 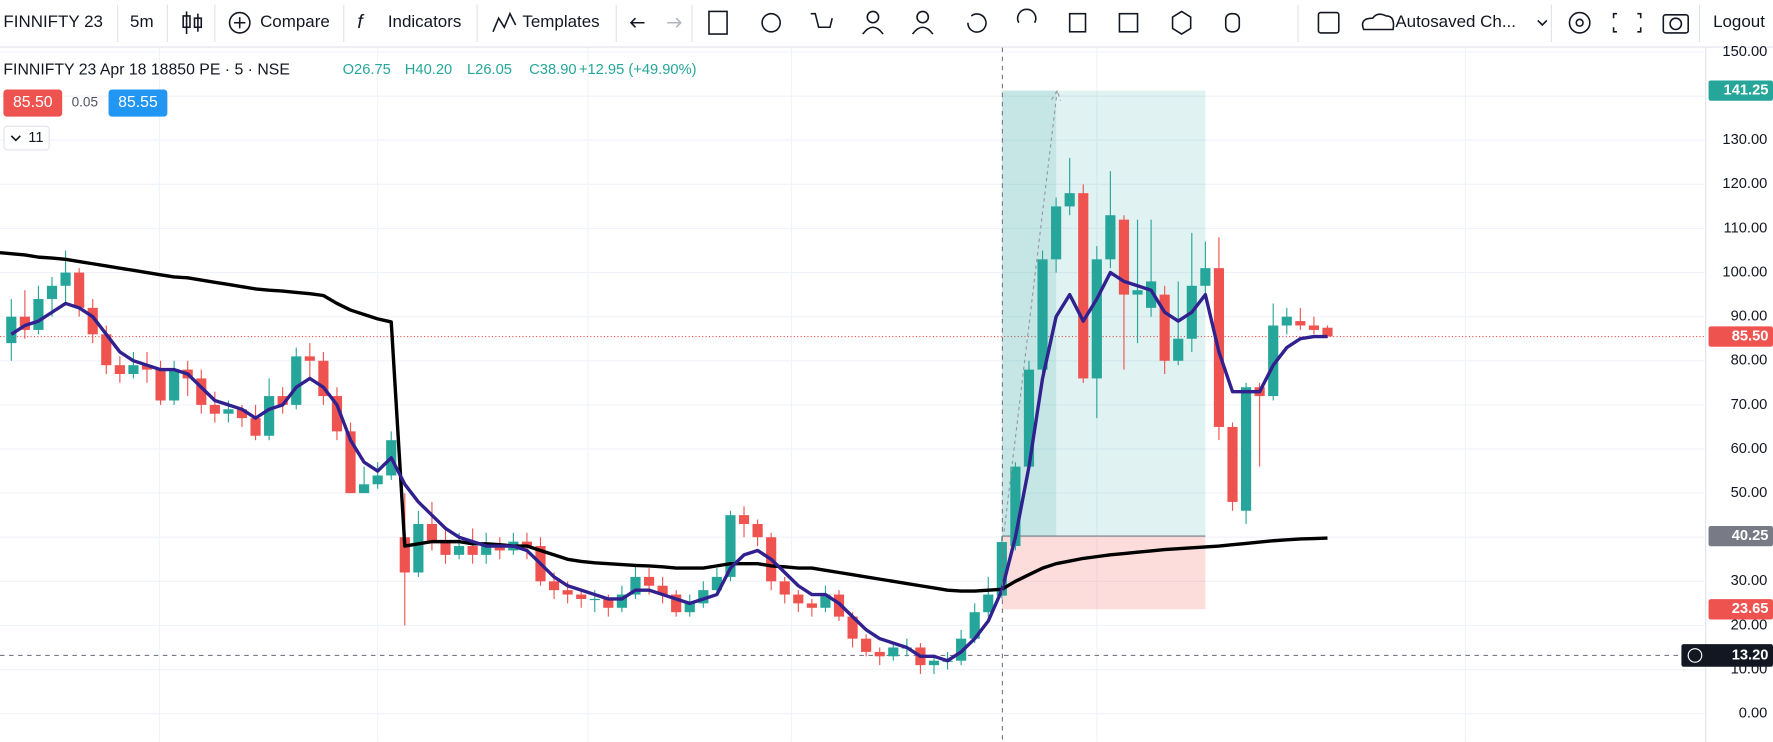 I want to click on toolbar-separators, so click(x=909, y=23).